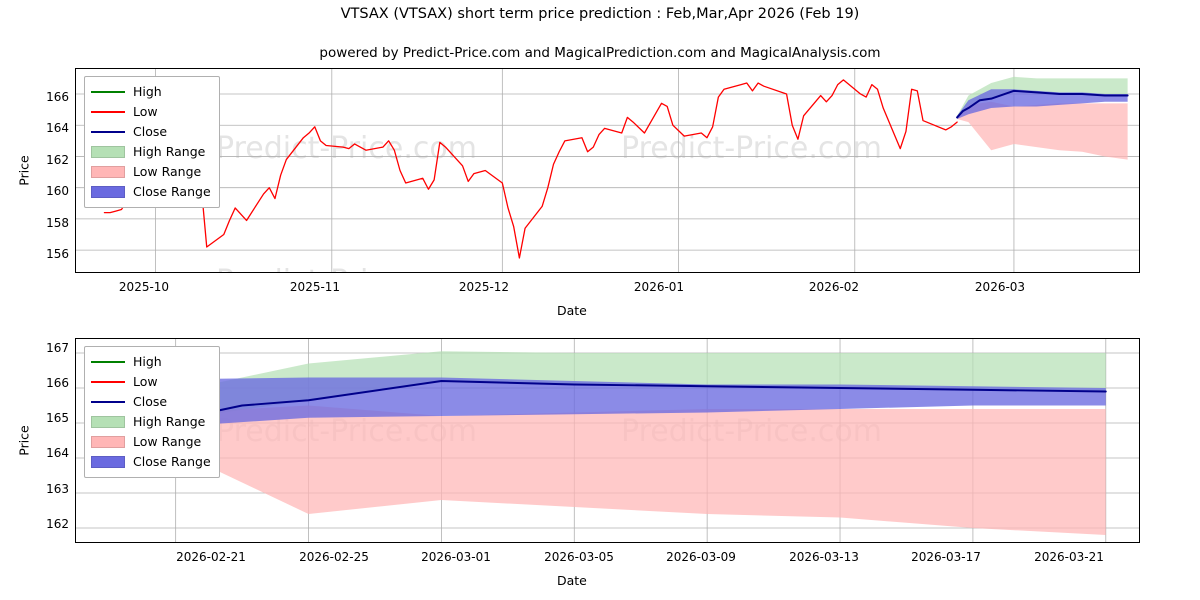  What do you see at coordinates (169, 421) in the screenshot?
I see `legend-label-high-range-2: High Range` at bounding box center [169, 421].